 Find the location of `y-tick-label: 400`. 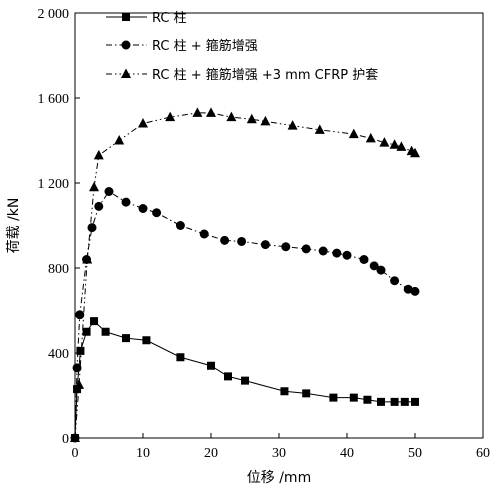

y-tick-label: 400 is located at coordinates (58, 354).